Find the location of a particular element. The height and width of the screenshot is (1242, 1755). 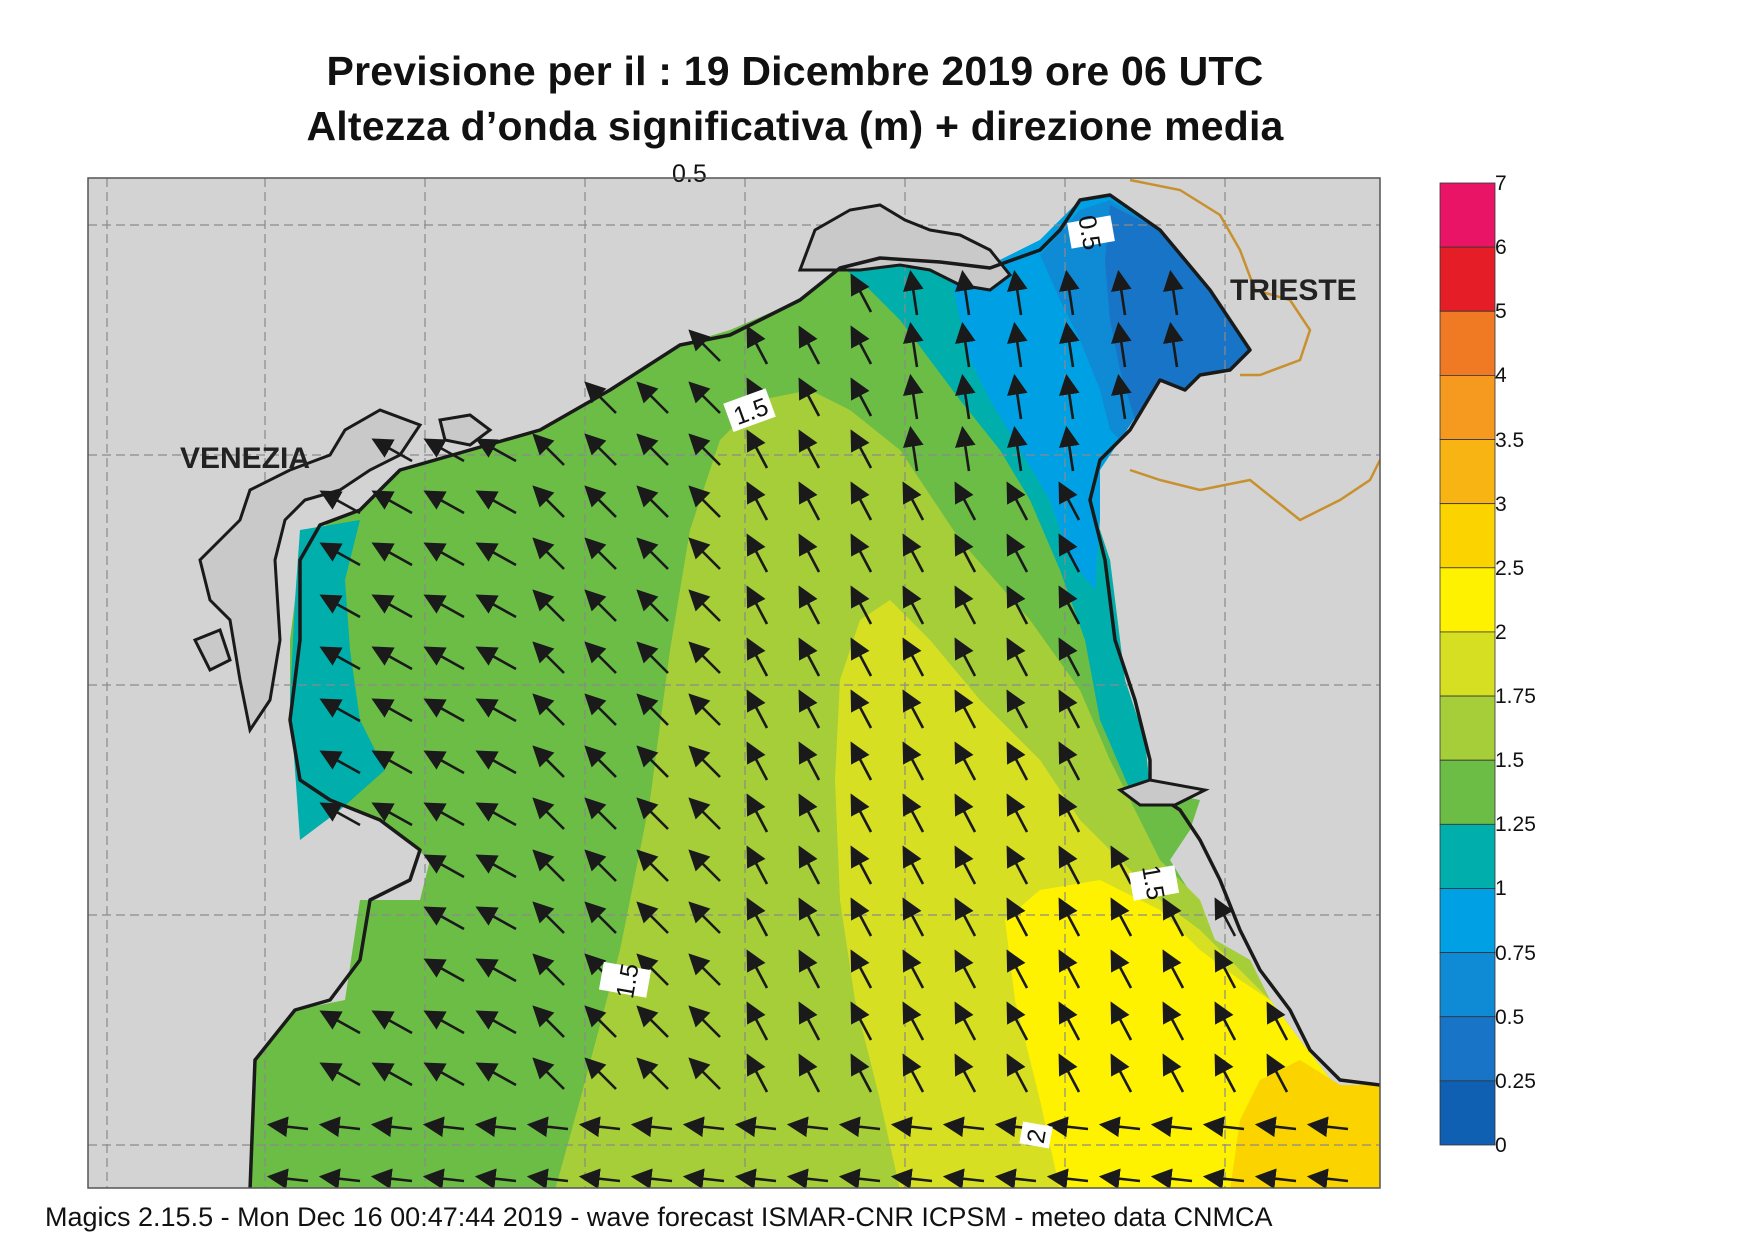

colorbar is located at coordinates (1467, 664).